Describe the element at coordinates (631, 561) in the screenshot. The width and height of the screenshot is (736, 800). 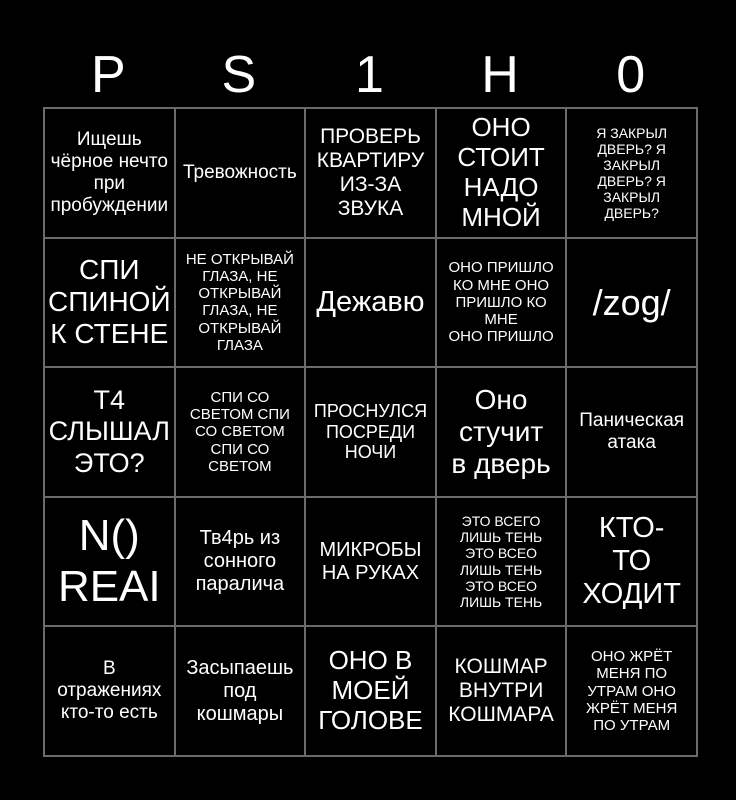
I see `bingo-cell: КТО- ТО ХОДИТ` at that location.